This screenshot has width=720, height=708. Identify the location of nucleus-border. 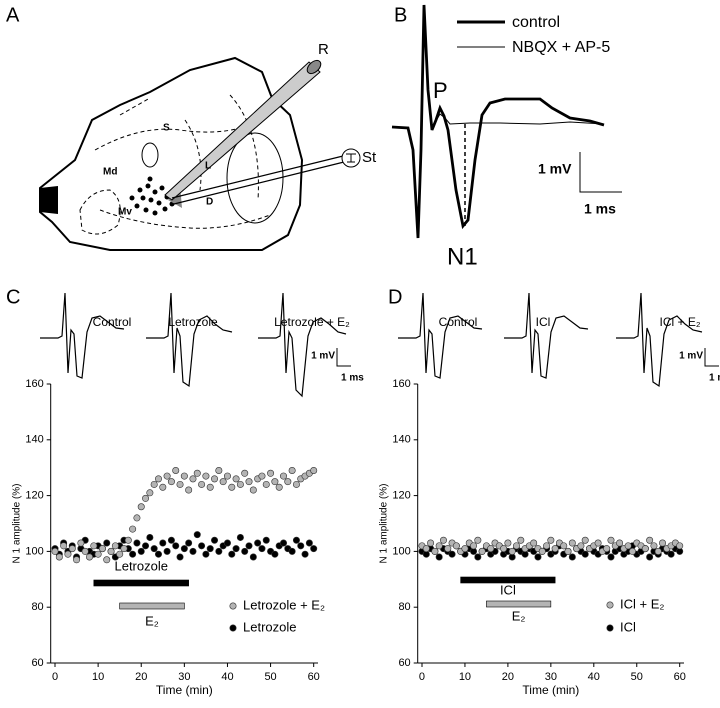
(150, 155).